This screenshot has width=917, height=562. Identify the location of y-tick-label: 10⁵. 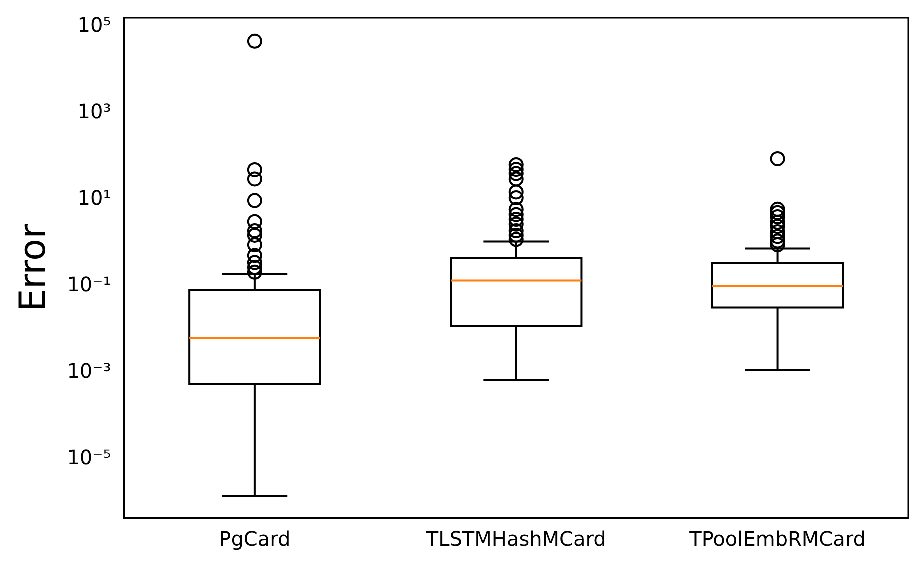
(95, 25).